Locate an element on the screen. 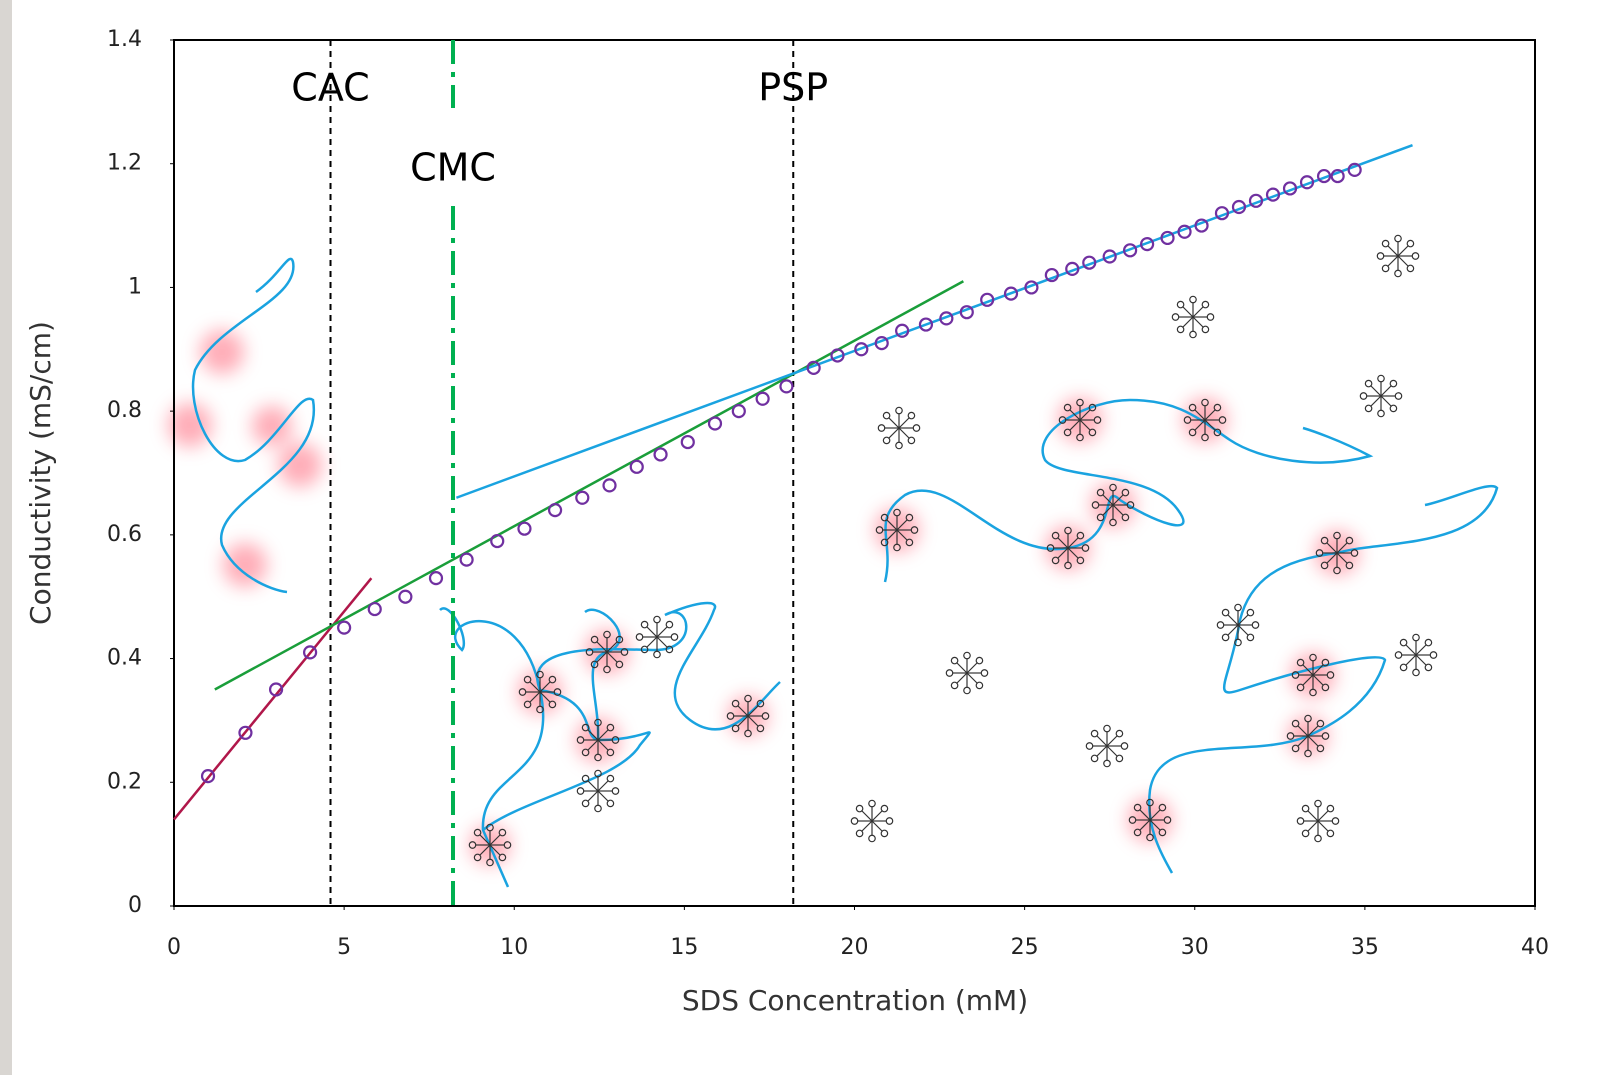 The image size is (1599, 1075). x-tick-label: 20 is located at coordinates (855, 947).